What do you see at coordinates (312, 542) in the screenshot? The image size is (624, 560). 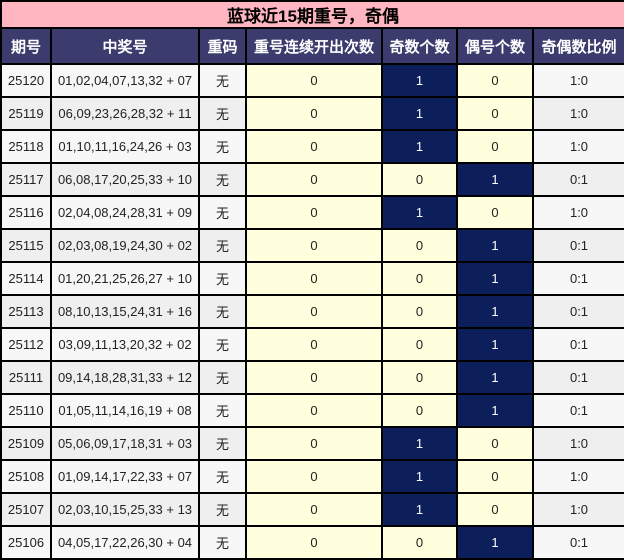 I see `table-row: 25106 04,05,17,22,26,30 + 04 无 0 0 1 0:1` at bounding box center [312, 542].